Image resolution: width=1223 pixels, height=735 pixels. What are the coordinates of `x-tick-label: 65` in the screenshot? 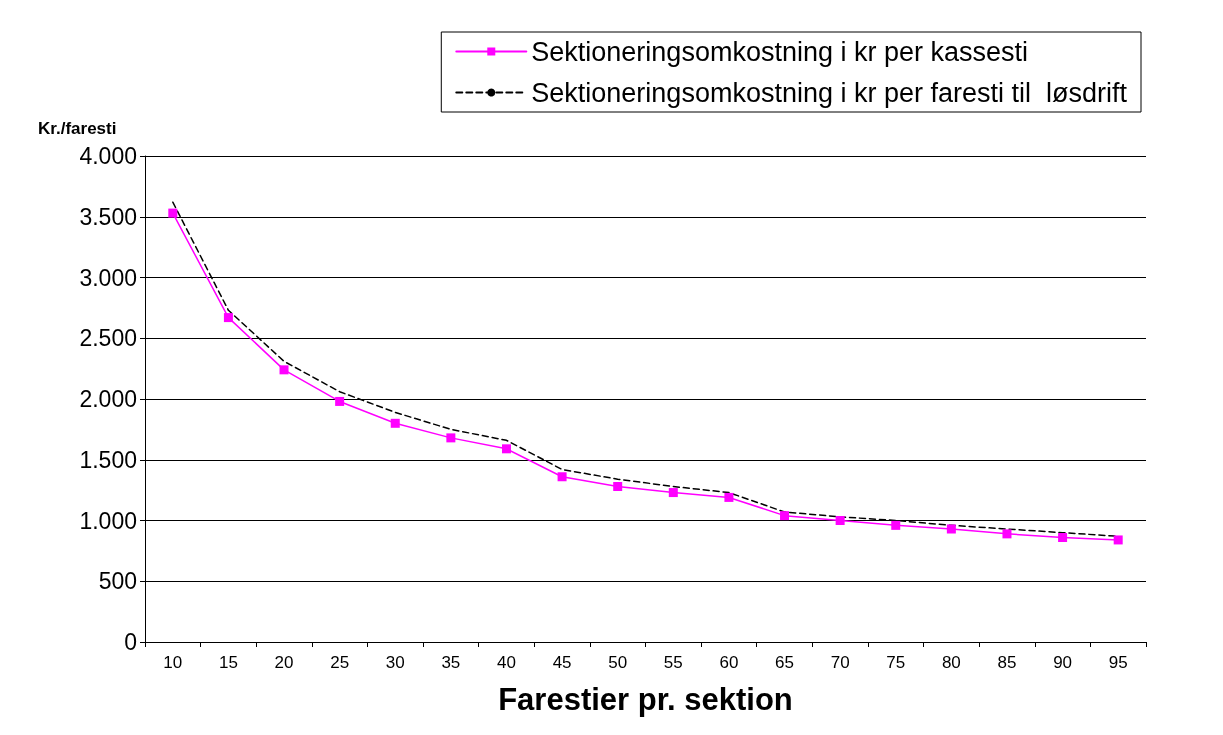 It's located at (784, 662).